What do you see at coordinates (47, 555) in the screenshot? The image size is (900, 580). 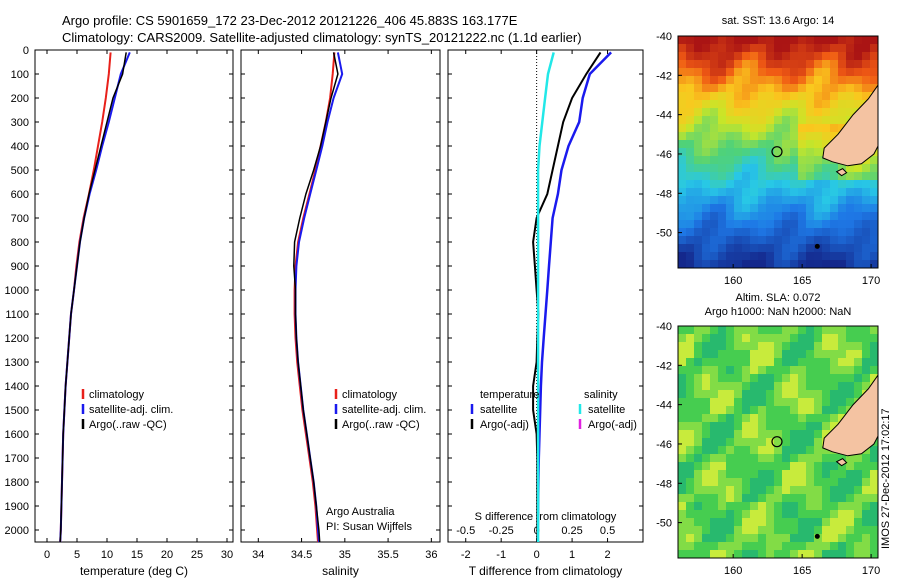 I see `x-tick-label: 0` at bounding box center [47, 555].